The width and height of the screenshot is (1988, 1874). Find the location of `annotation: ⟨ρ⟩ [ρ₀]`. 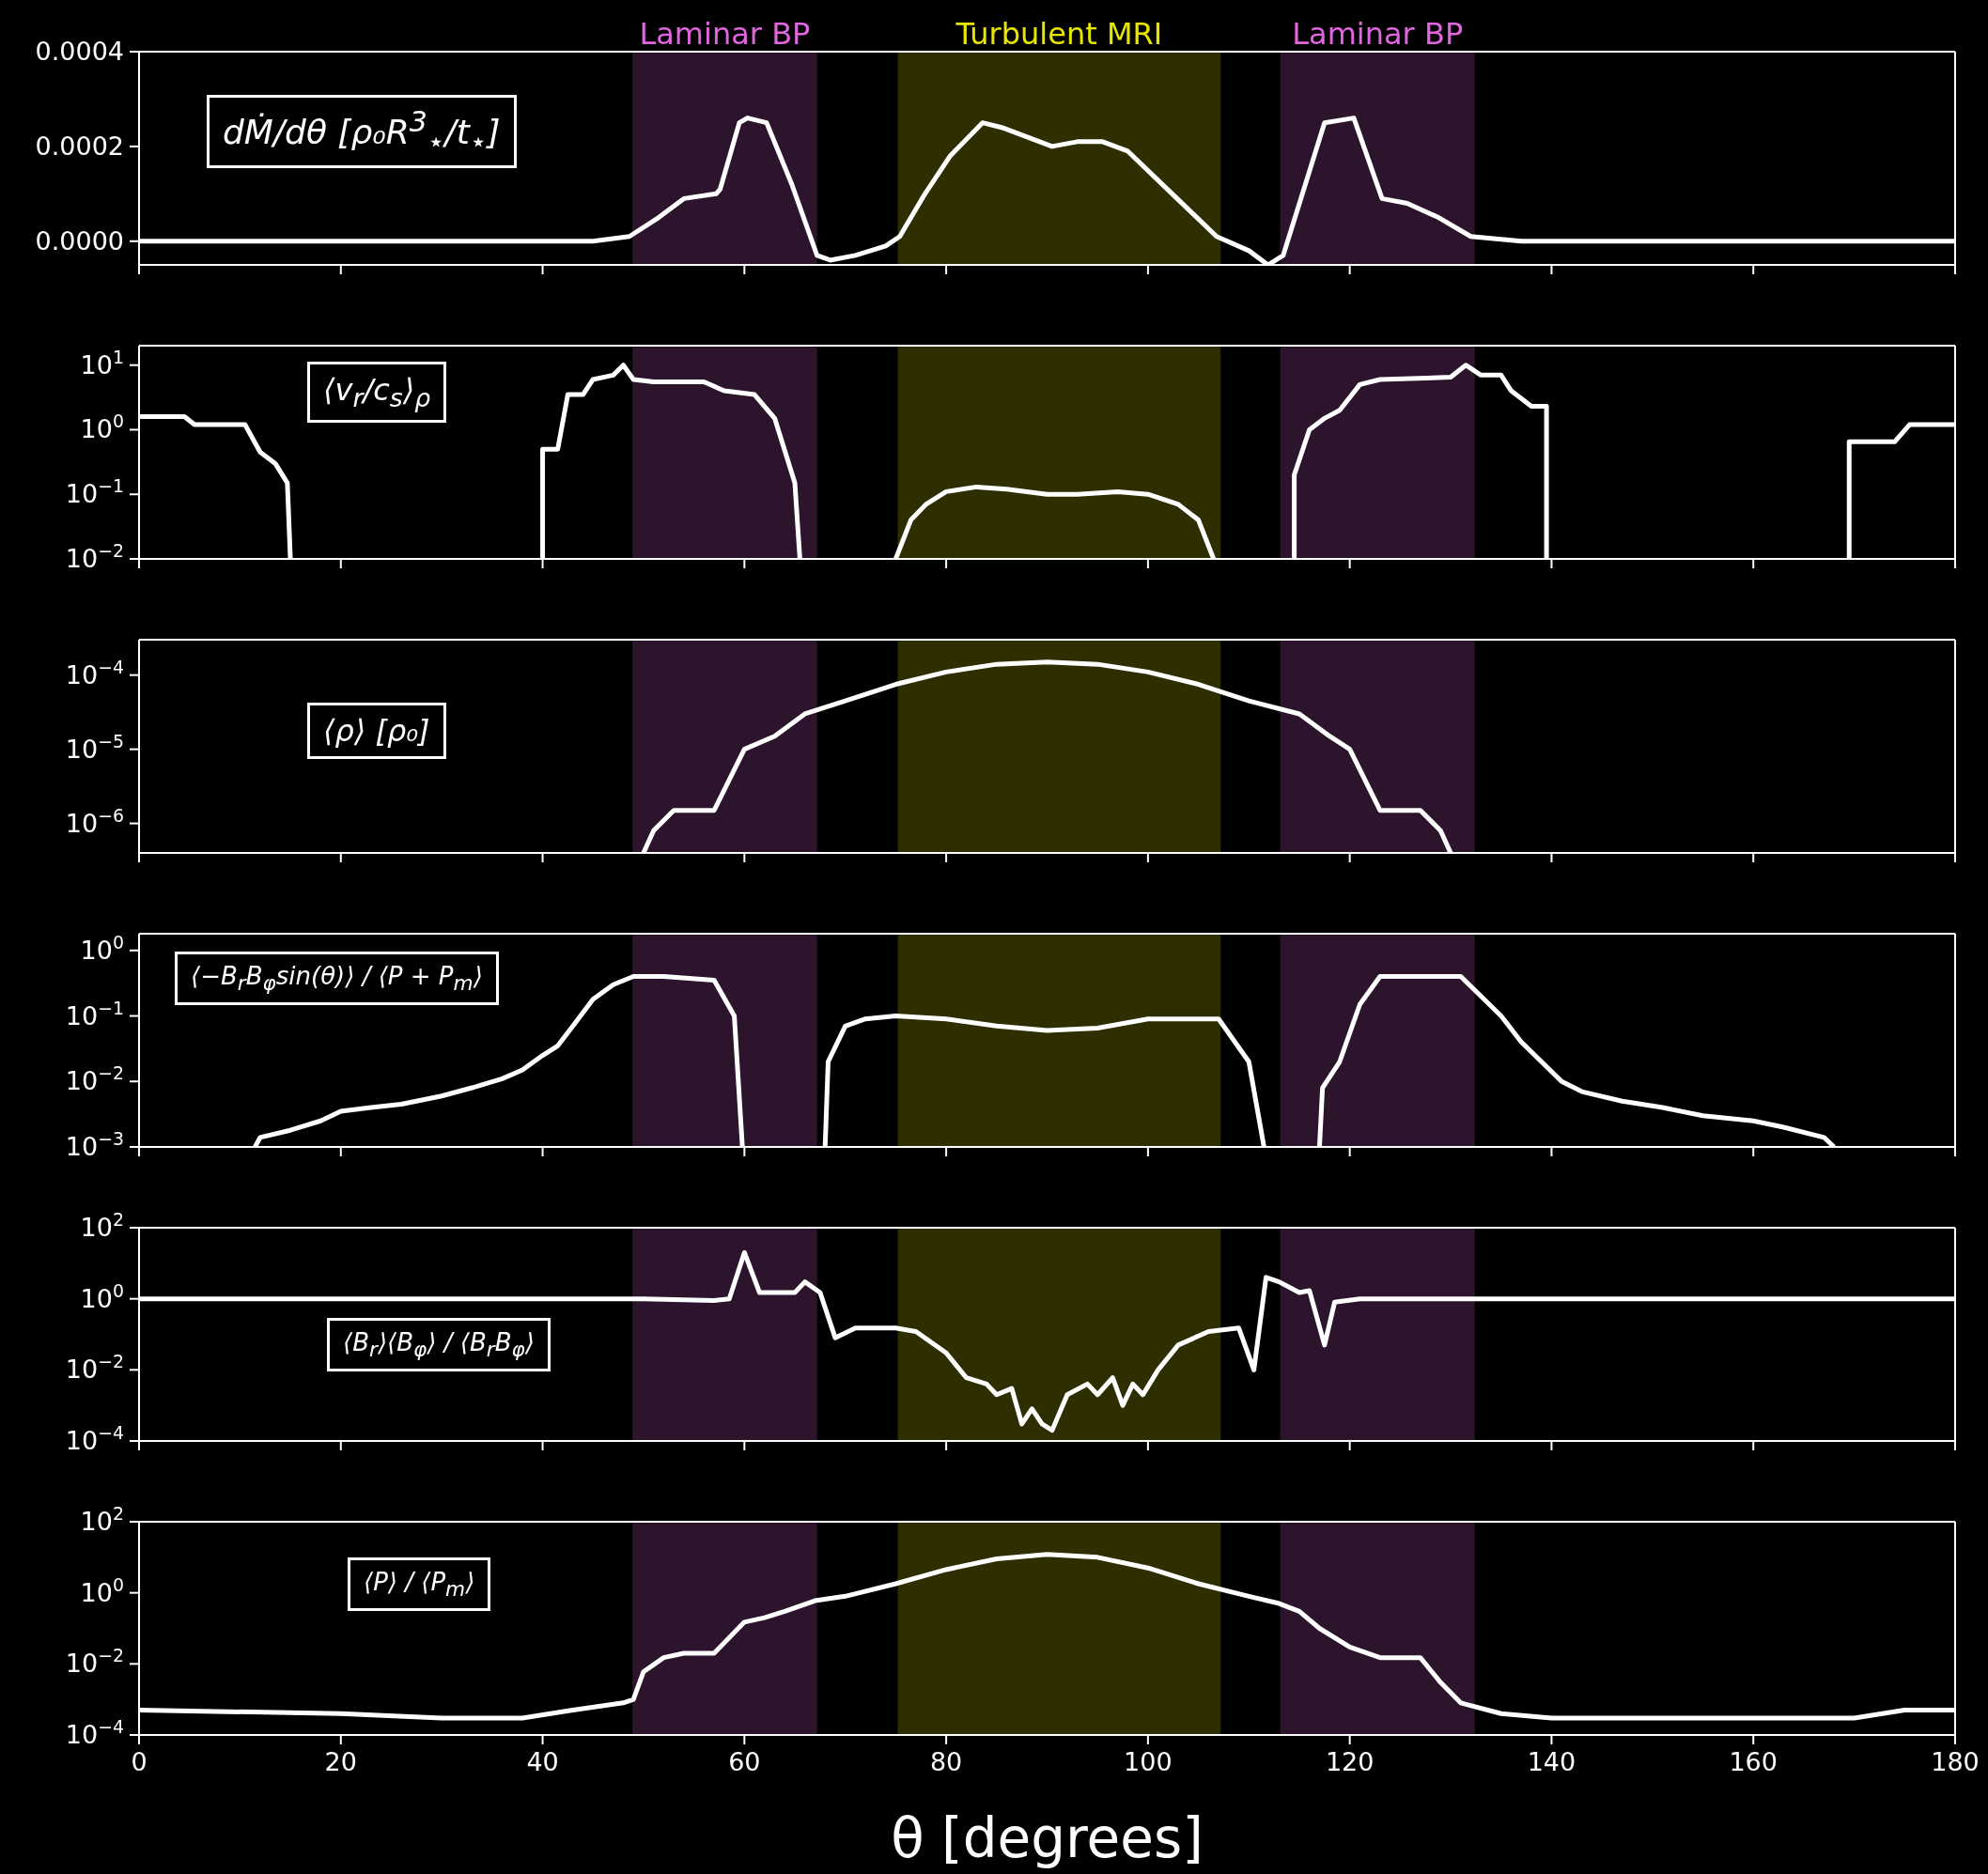

annotation: ⟨ρ⟩ [ρ₀] is located at coordinates (376, 731).